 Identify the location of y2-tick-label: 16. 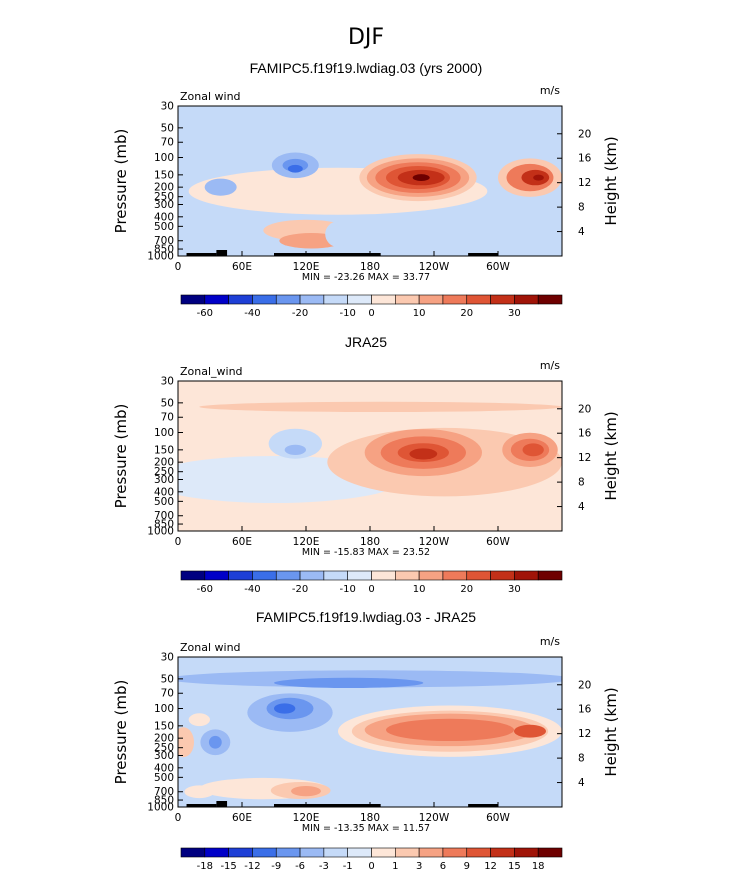
(585, 434).